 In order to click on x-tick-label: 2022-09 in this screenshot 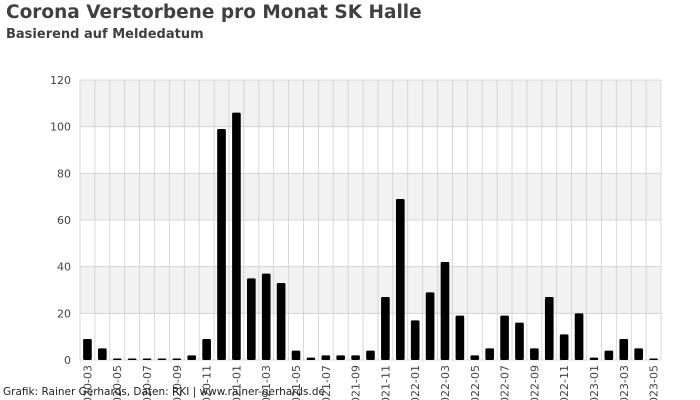, I will do `click(534, 382)`.